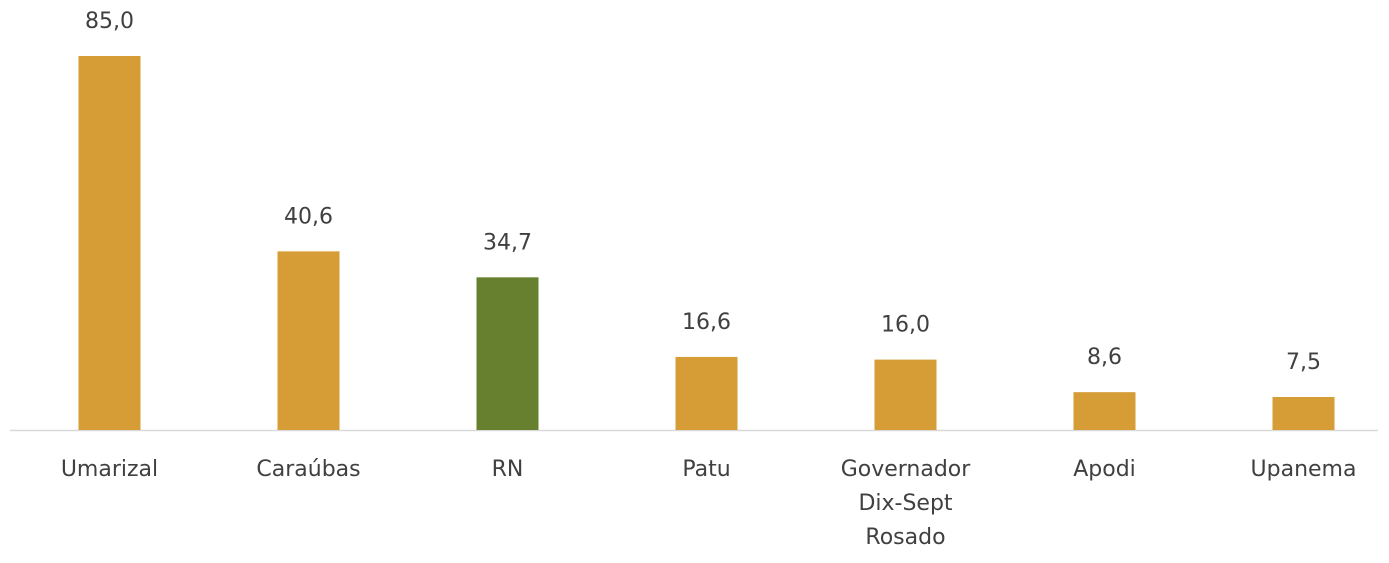 This screenshot has height=563, width=1389. I want to click on value-label: 7,5, so click(1303, 362).